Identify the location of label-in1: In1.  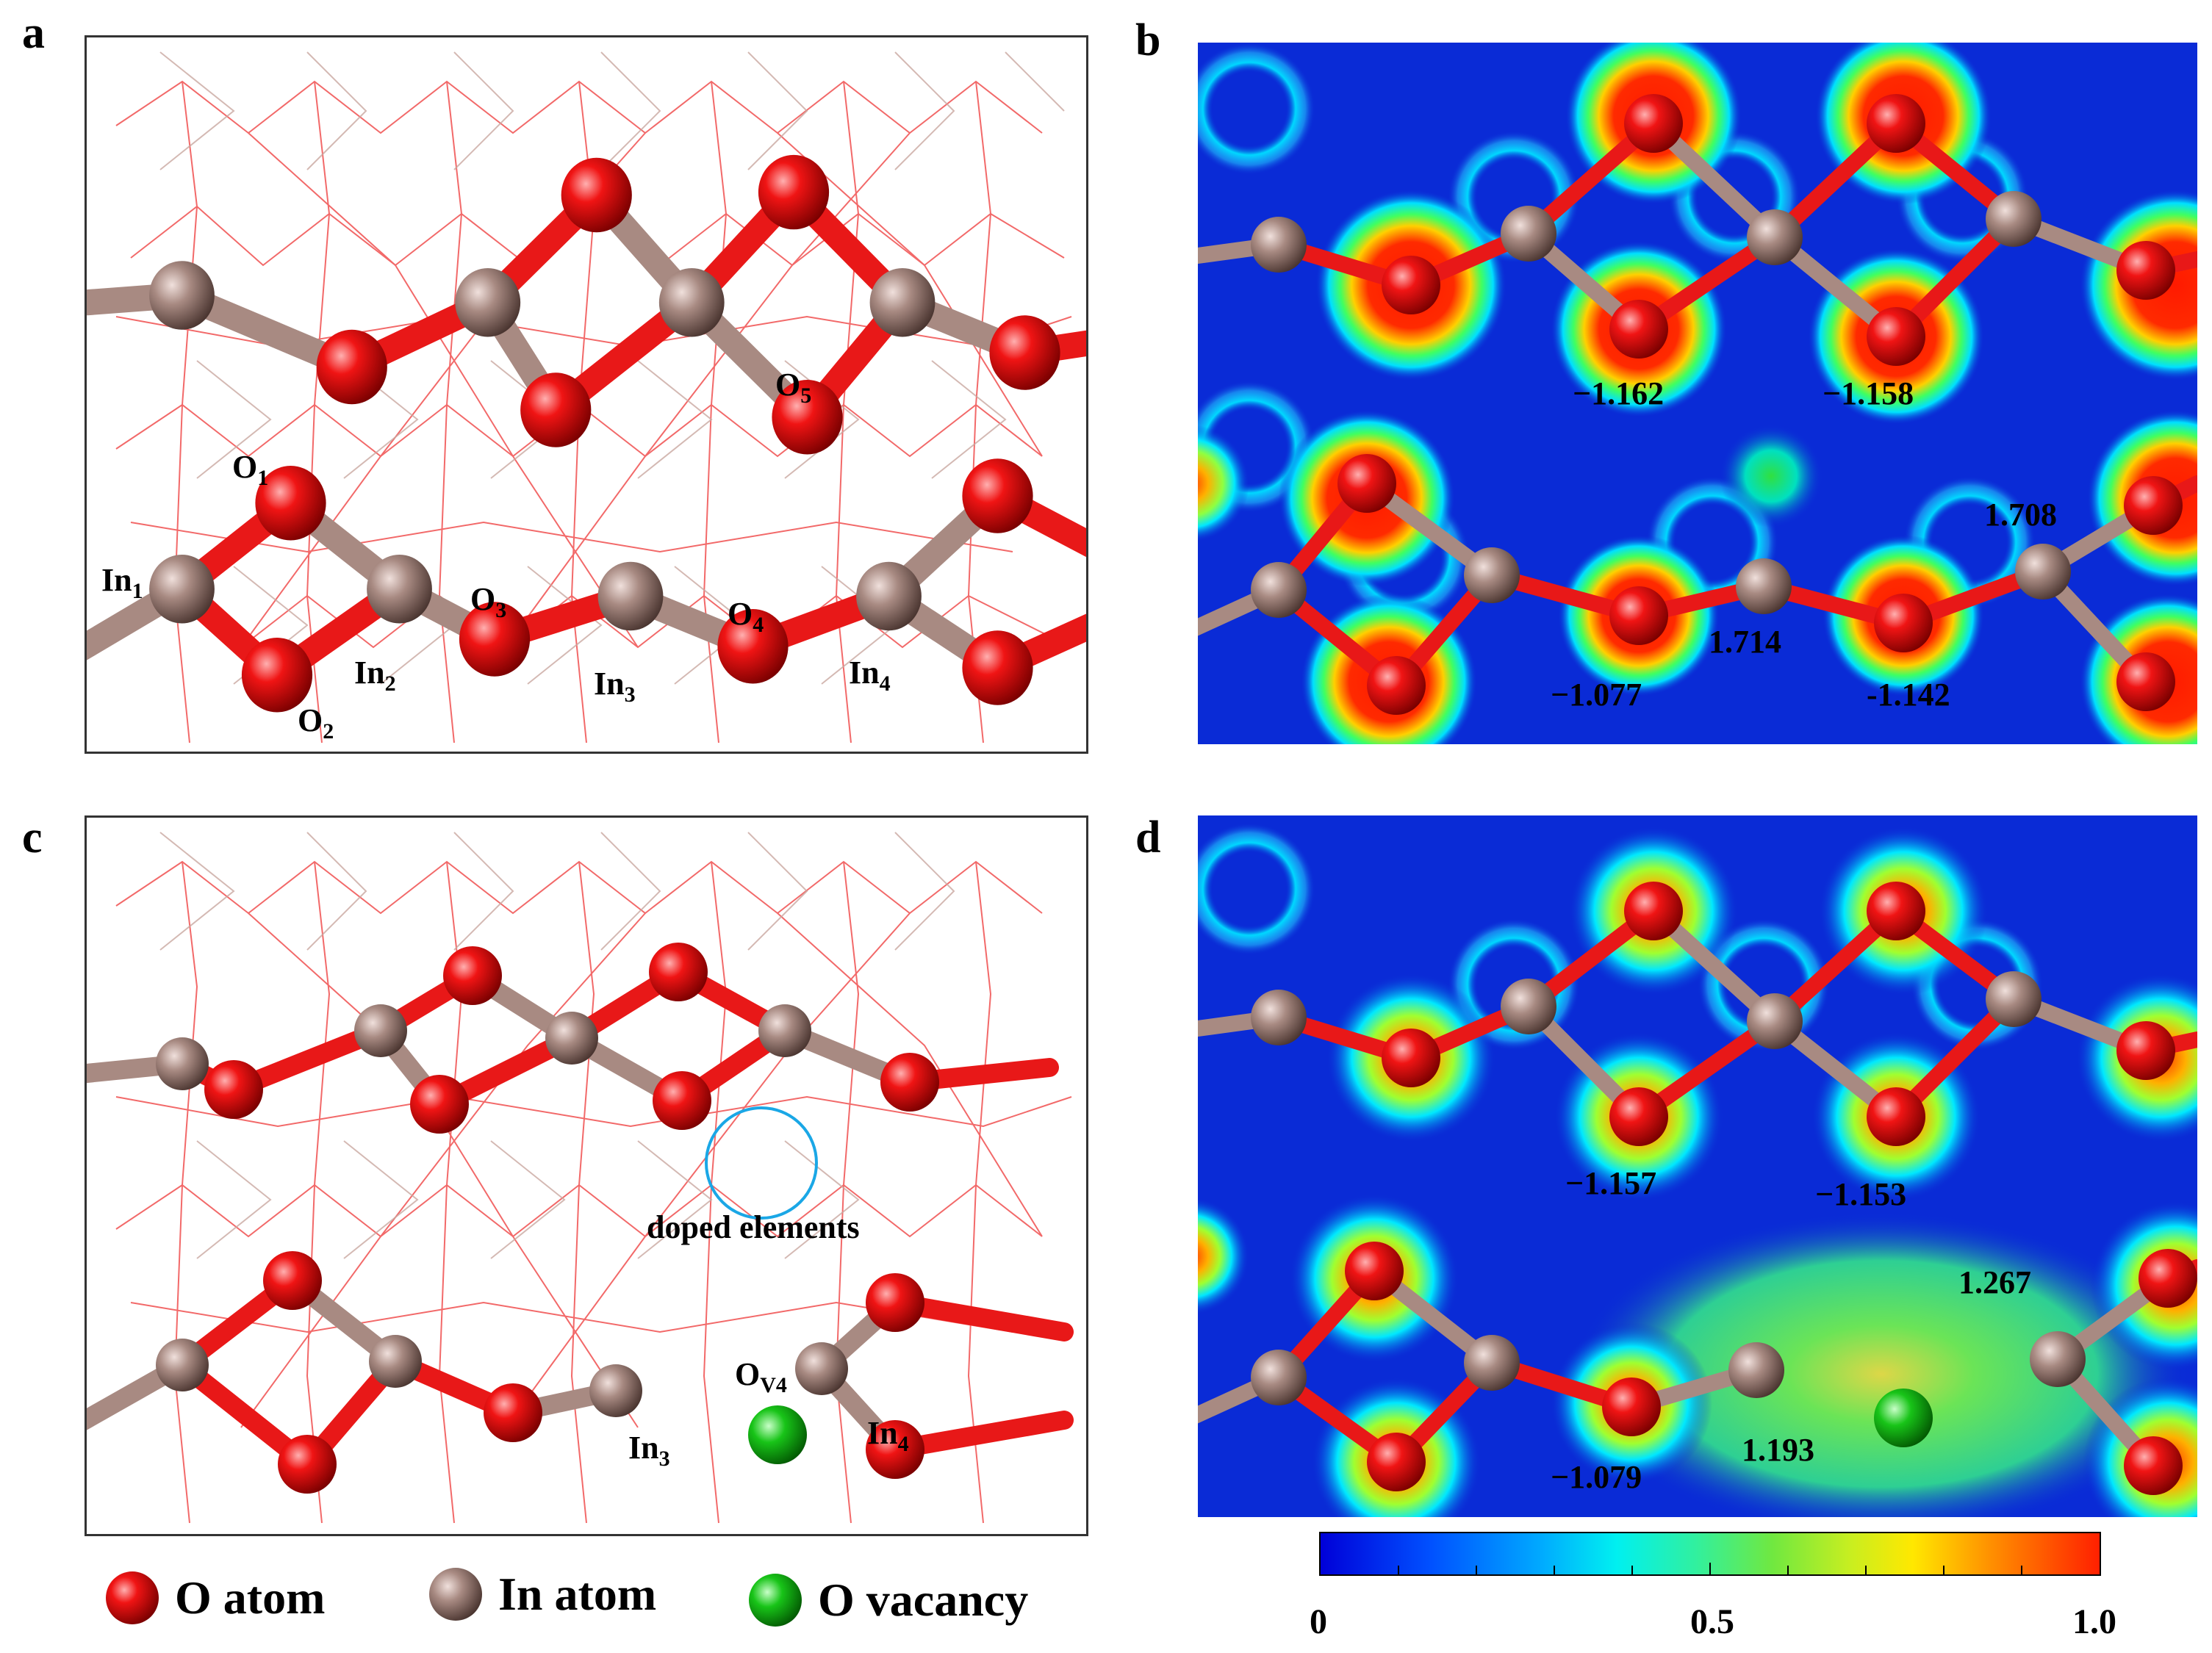
(122, 582).